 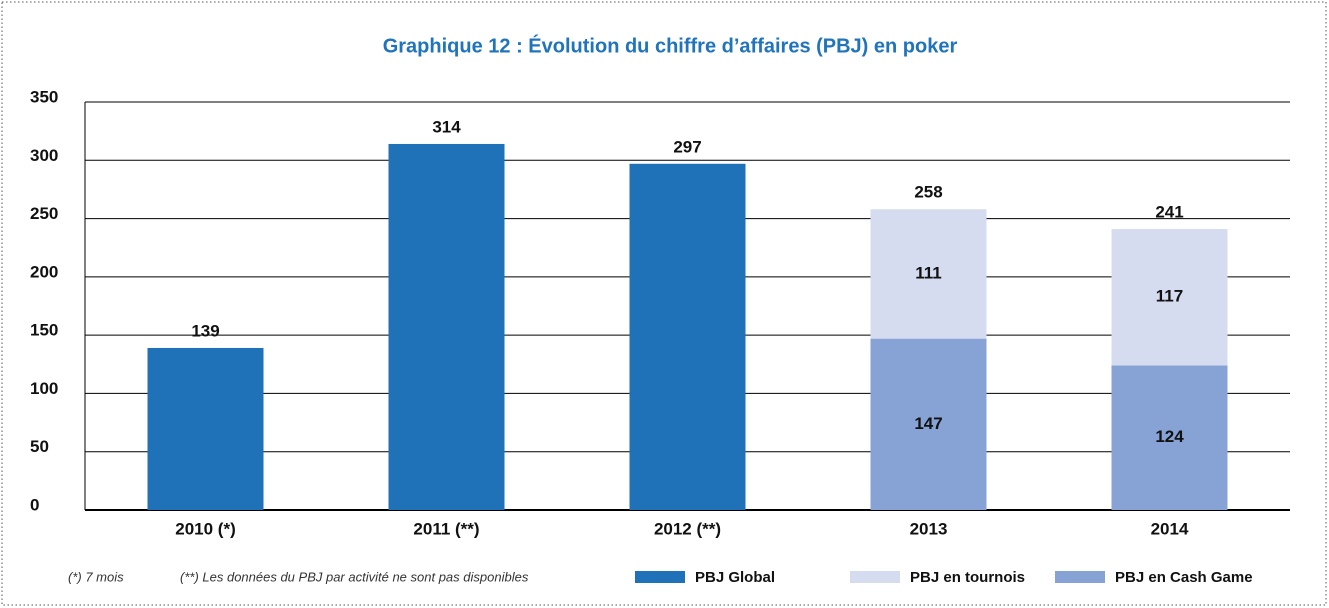 I want to click on x-tick-label: 2013, so click(x=929, y=528).